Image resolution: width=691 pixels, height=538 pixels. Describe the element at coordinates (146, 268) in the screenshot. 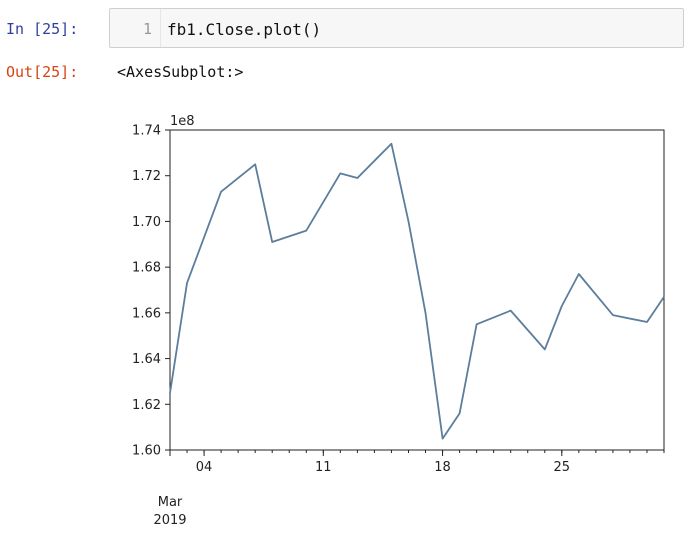

I see `y-tick-label: 1.68` at that location.